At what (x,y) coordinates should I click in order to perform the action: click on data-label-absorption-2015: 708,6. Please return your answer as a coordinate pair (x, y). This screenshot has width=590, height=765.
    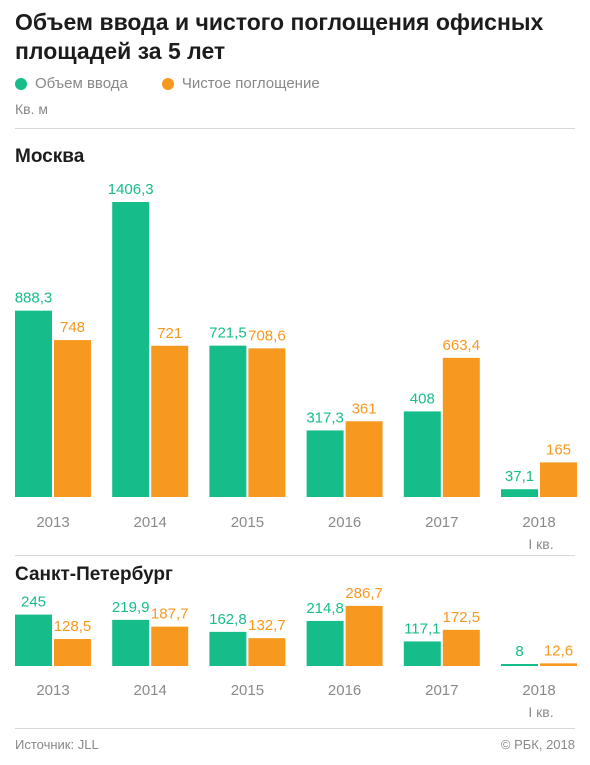
    Looking at the image, I should click on (267, 335).